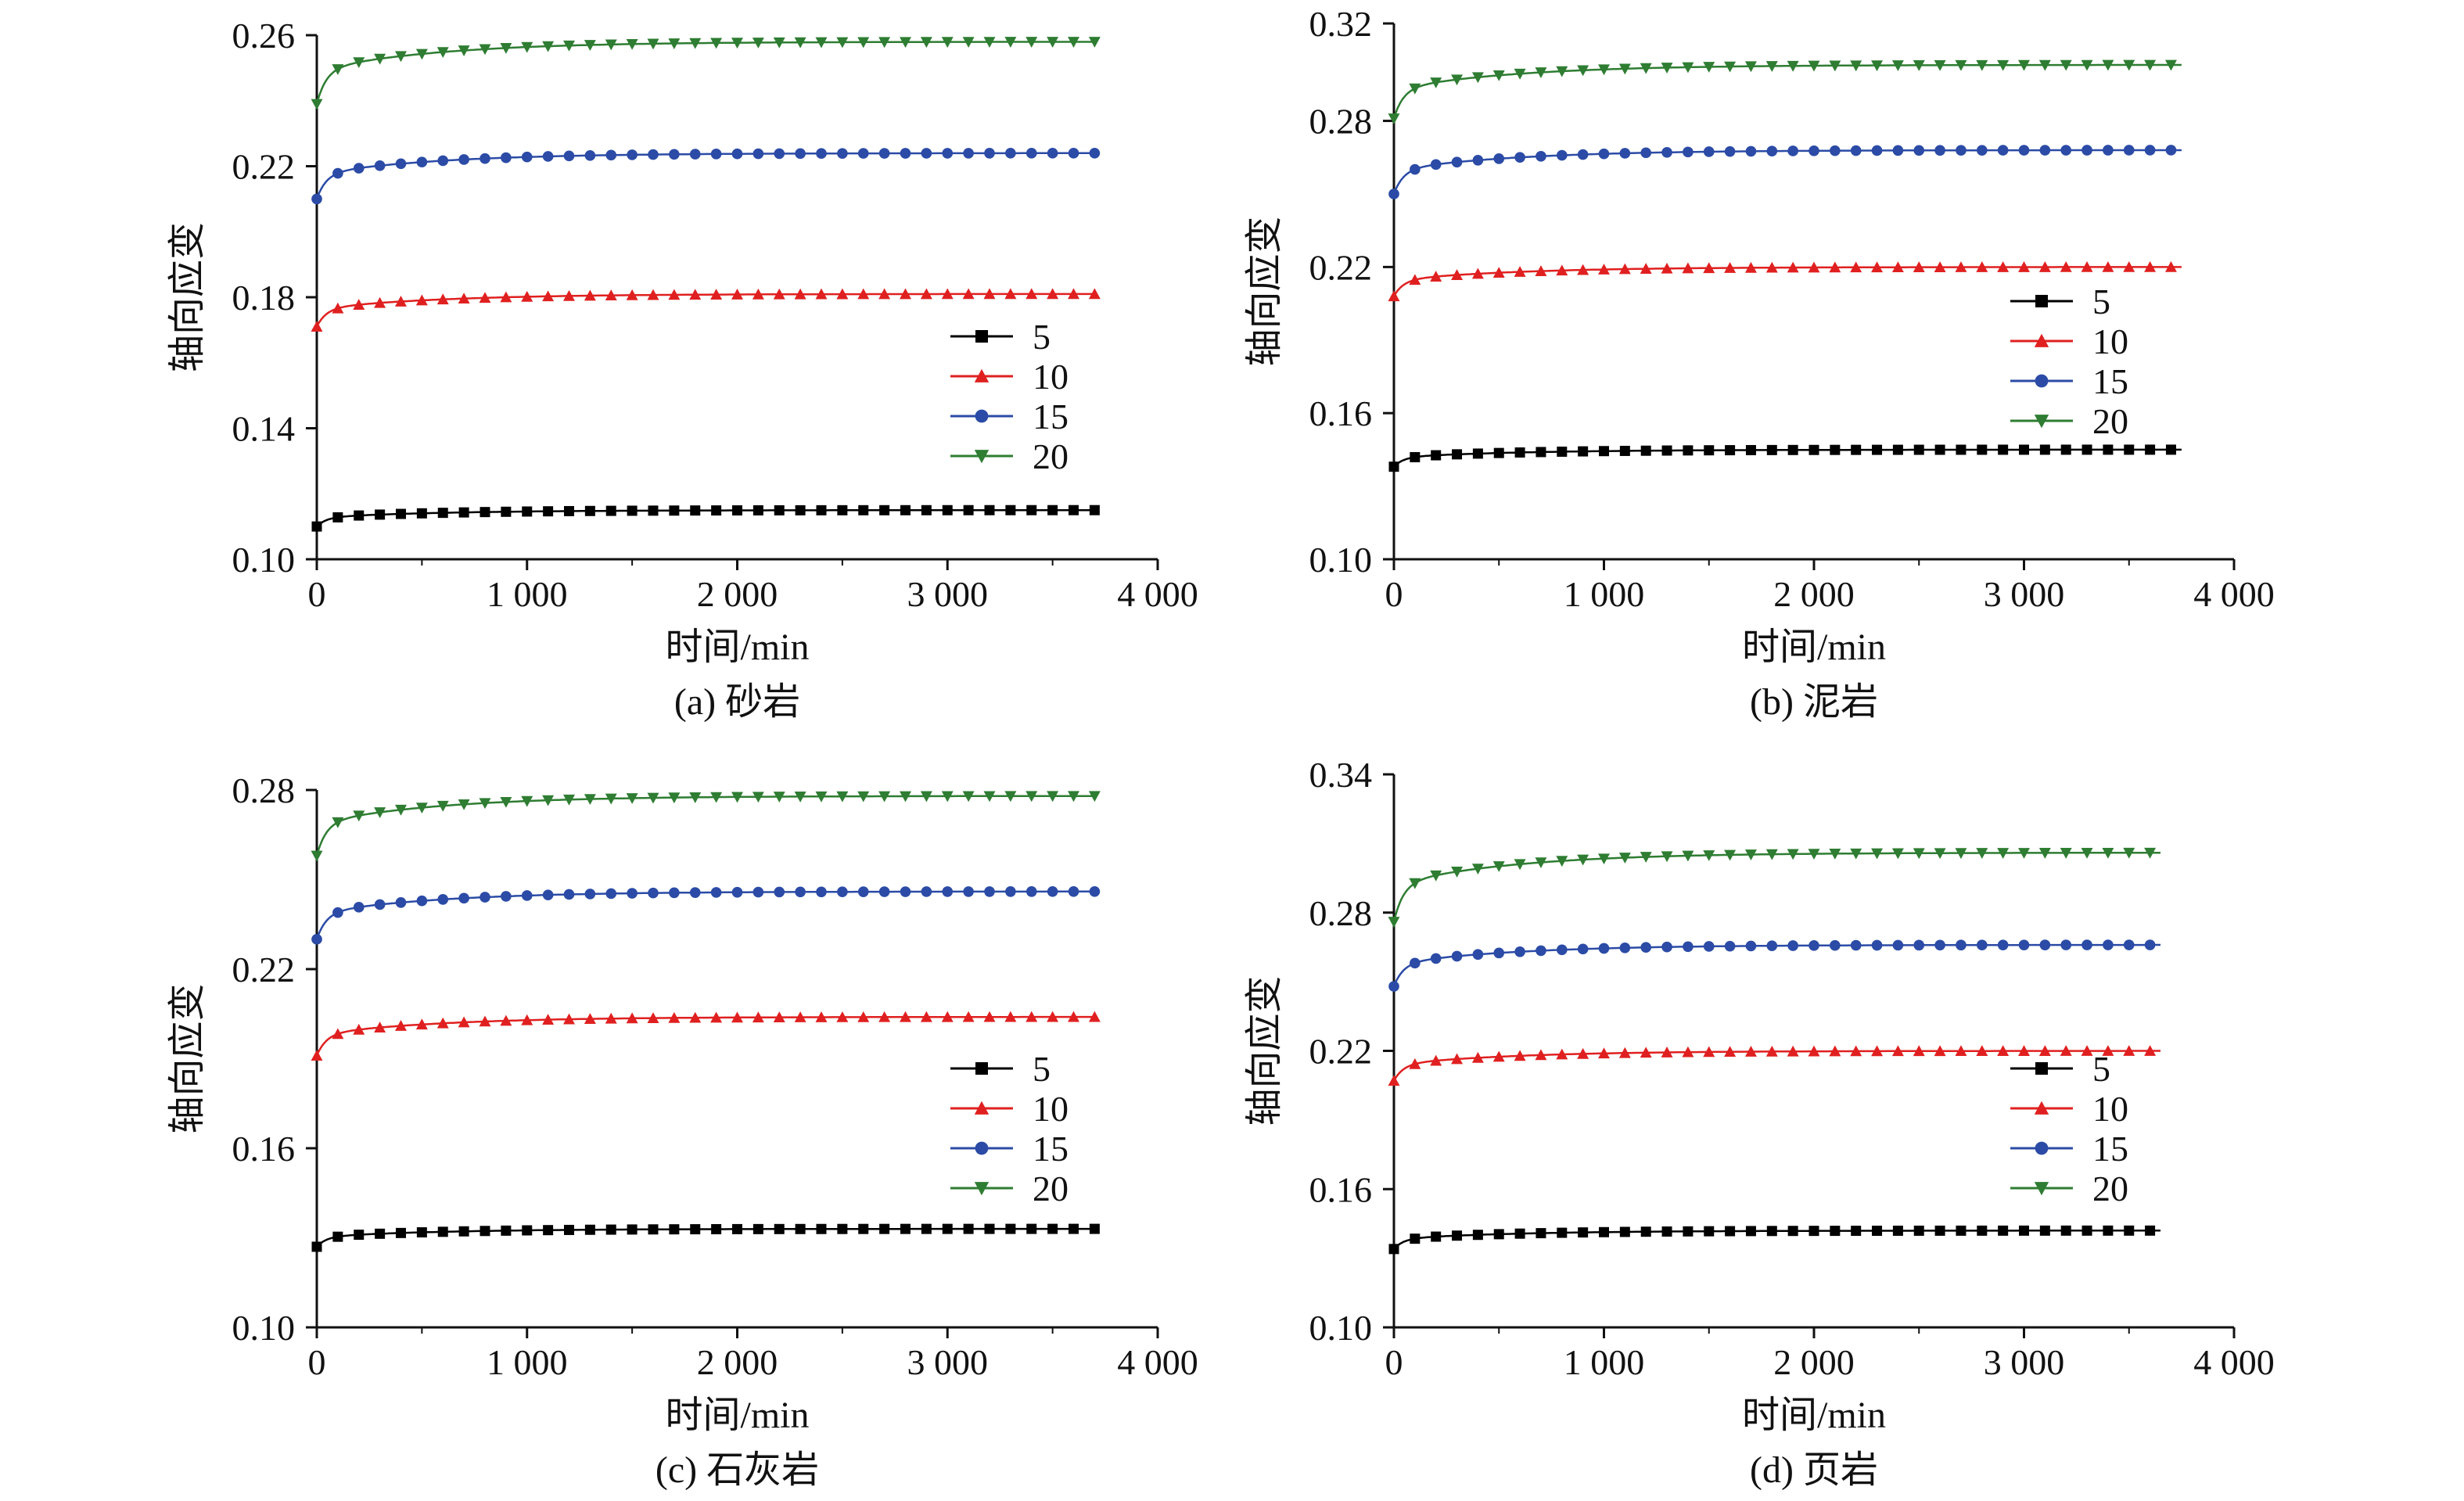 This screenshot has height=1501, width=2464. What do you see at coordinates (1341, 560) in the screenshot?
I see `y-tick-label: 0.10` at bounding box center [1341, 560].